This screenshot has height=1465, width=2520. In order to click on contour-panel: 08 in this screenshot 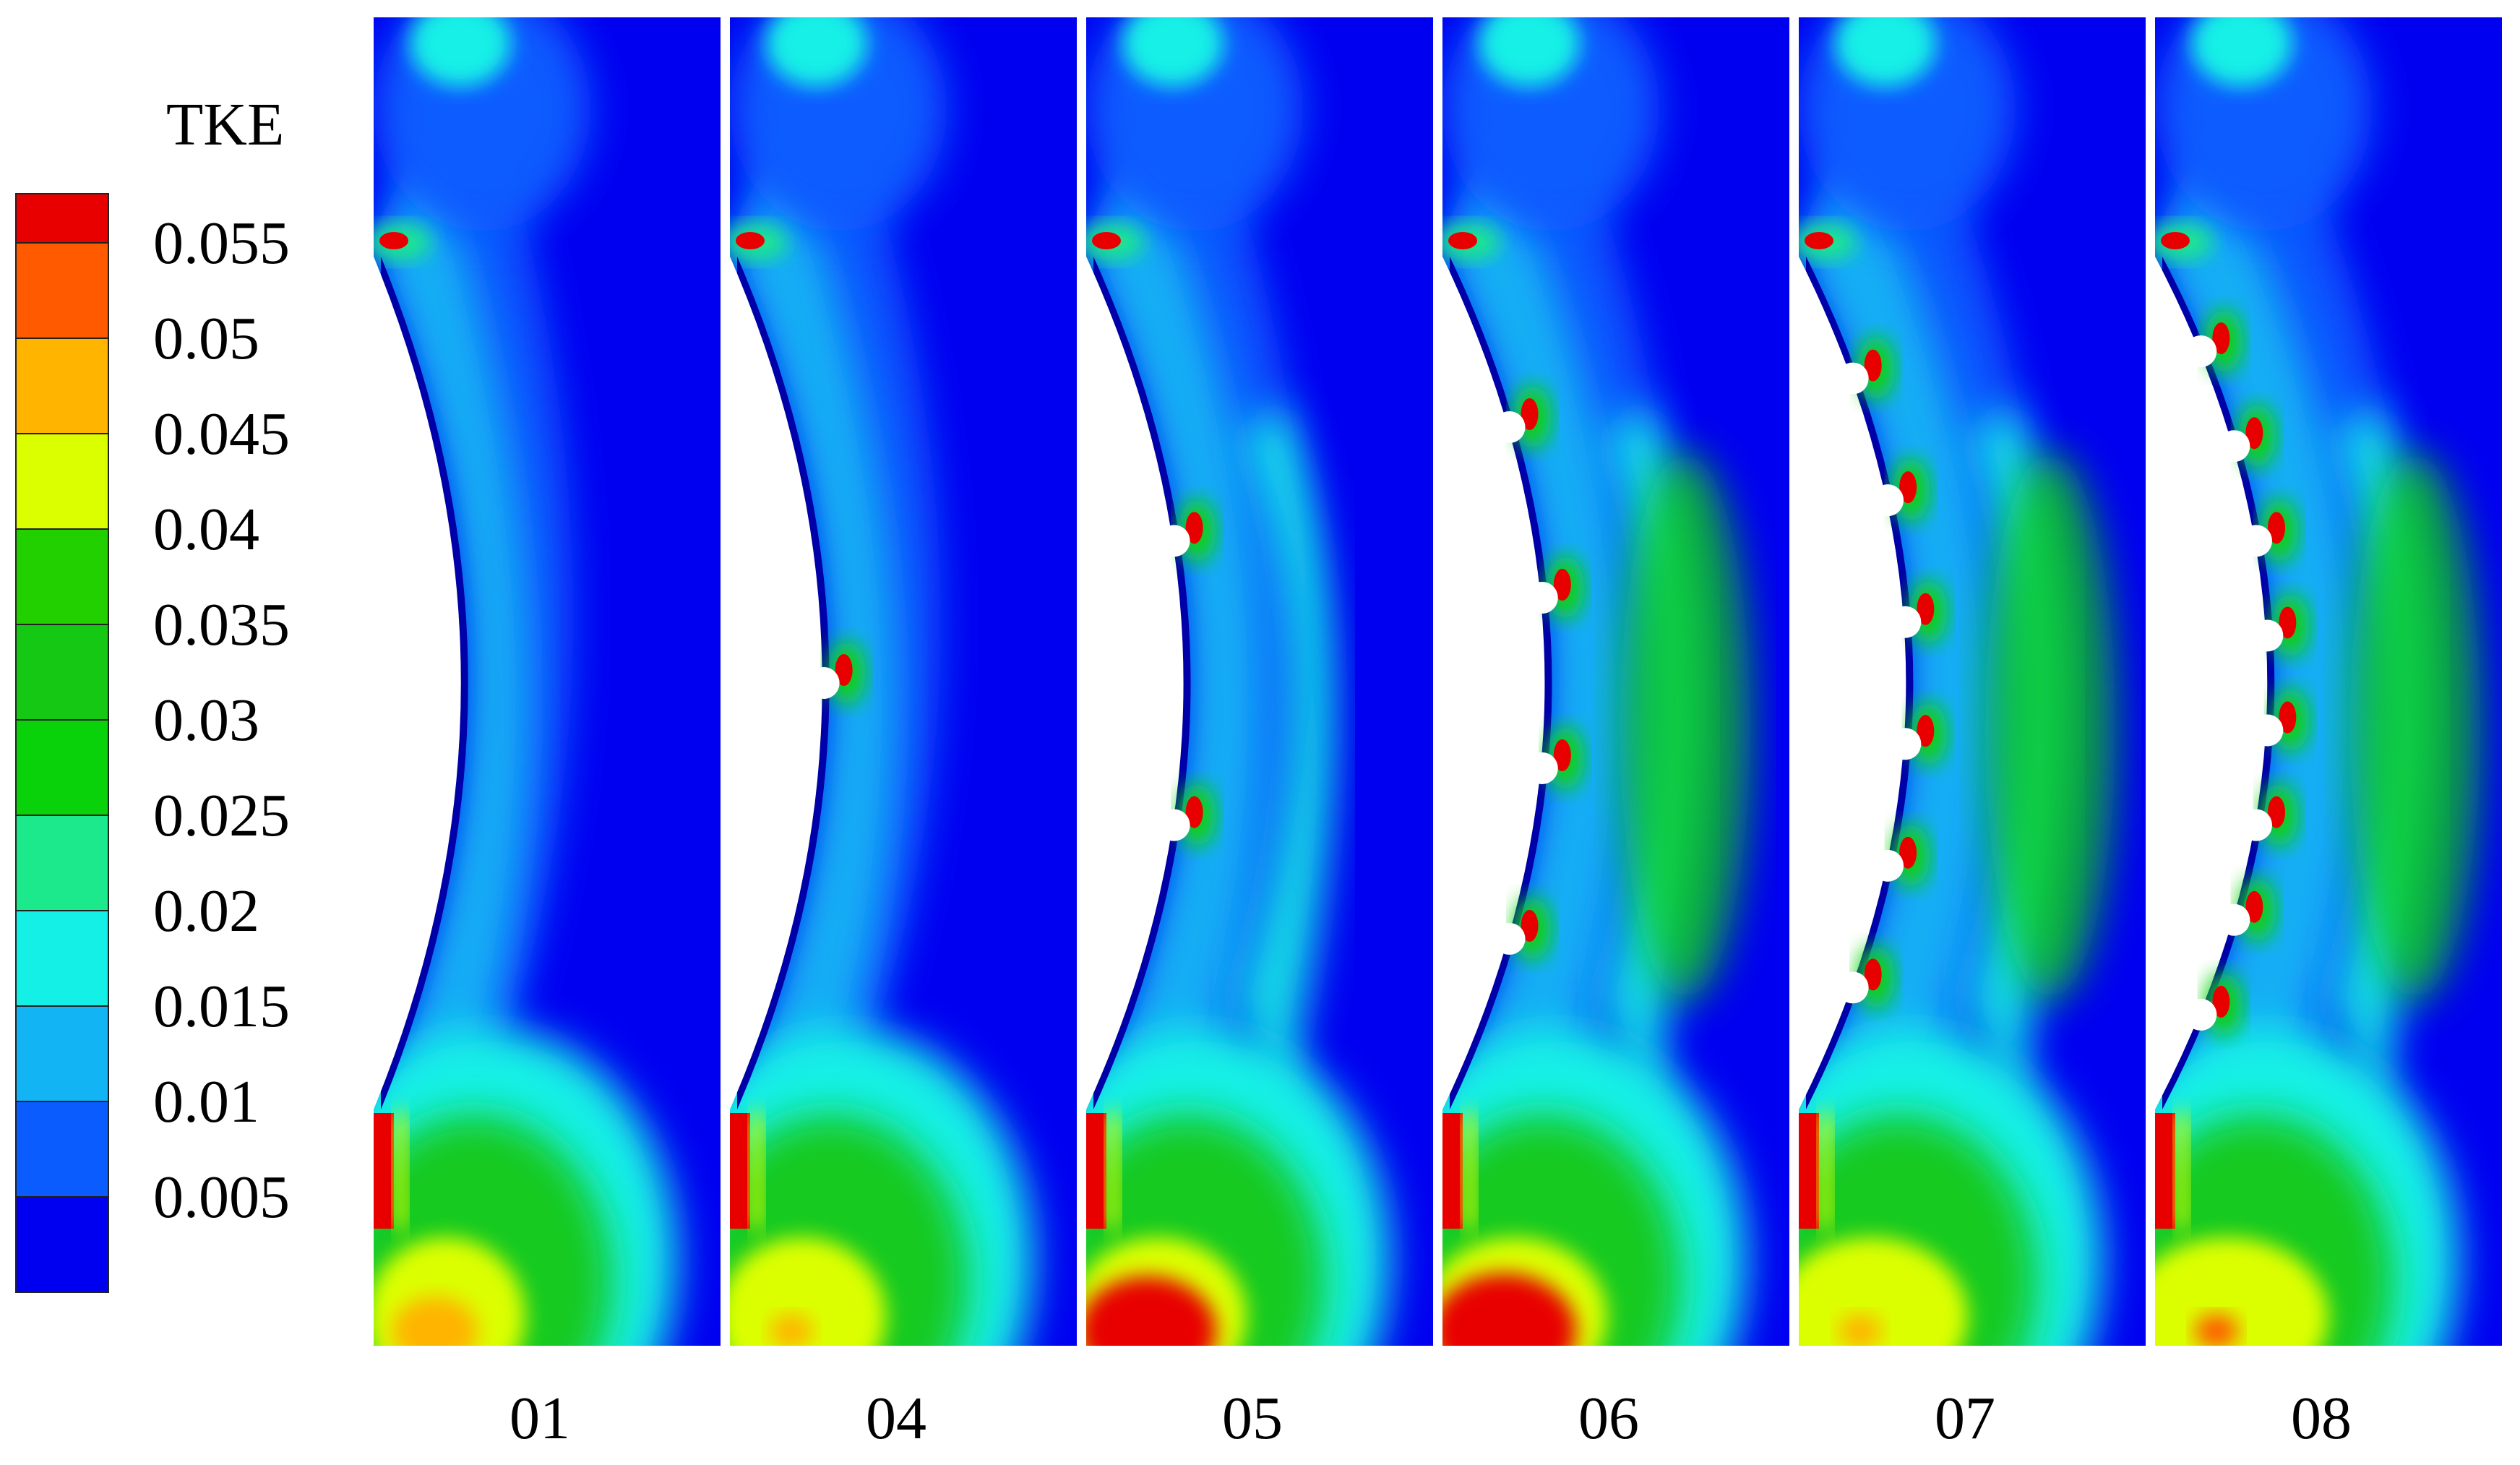, I will do `click(2328, 735)`.